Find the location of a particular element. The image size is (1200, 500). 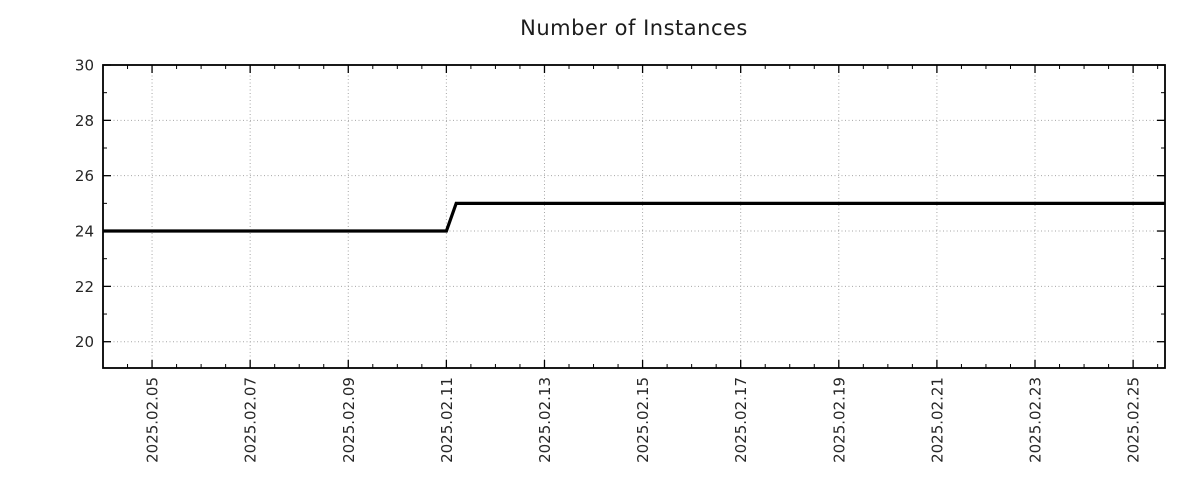

y-tick-label: 28 is located at coordinates (84, 121).